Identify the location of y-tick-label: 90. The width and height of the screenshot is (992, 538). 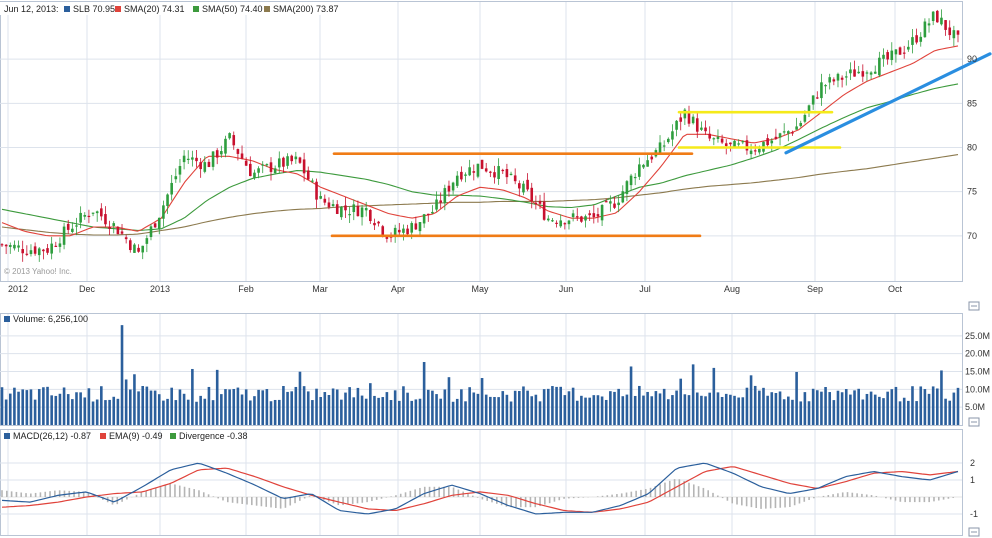
(972, 59).